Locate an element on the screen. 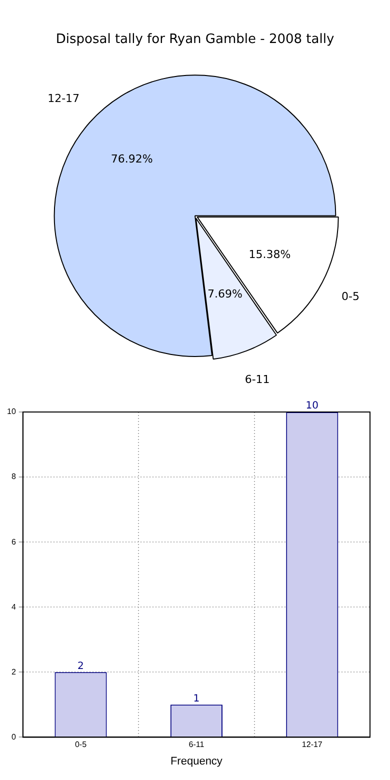 The image size is (390, 780). chart-title: Disposal tally for Ryan Gamble - 2008 tally is located at coordinates (195, 40).